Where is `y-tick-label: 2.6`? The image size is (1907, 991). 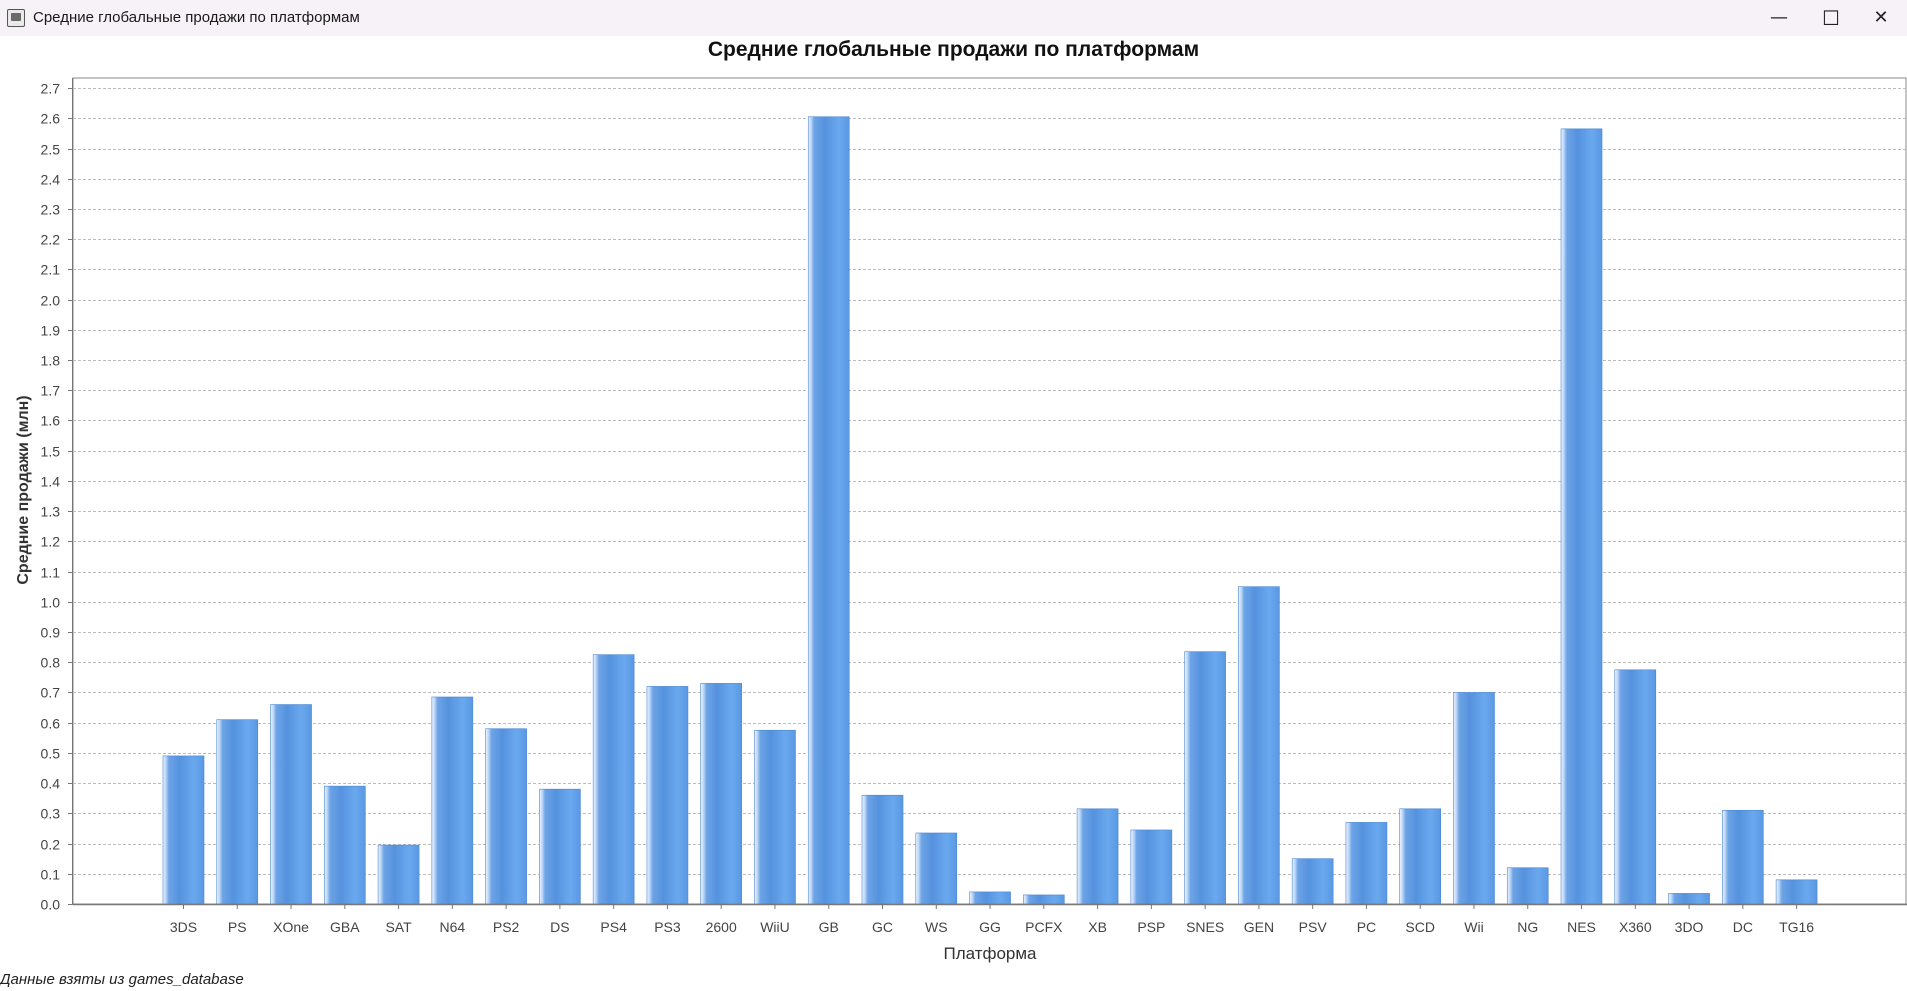
y-tick-label: 2.6 is located at coordinates (51, 119).